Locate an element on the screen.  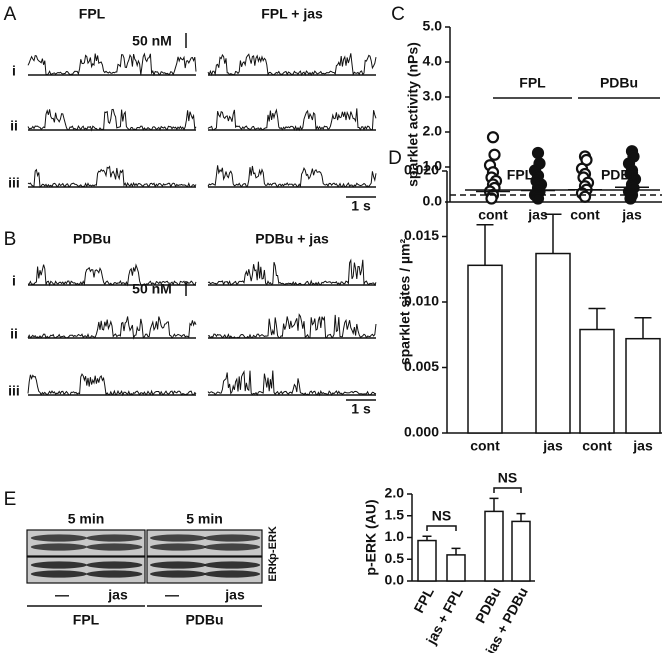
y-tick-label: 1.5 is located at coordinates (395, 514).